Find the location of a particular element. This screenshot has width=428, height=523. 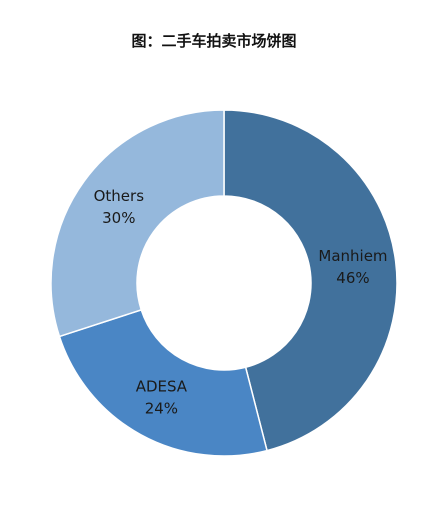

slice-value-label: 30% is located at coordinates (118, 218).